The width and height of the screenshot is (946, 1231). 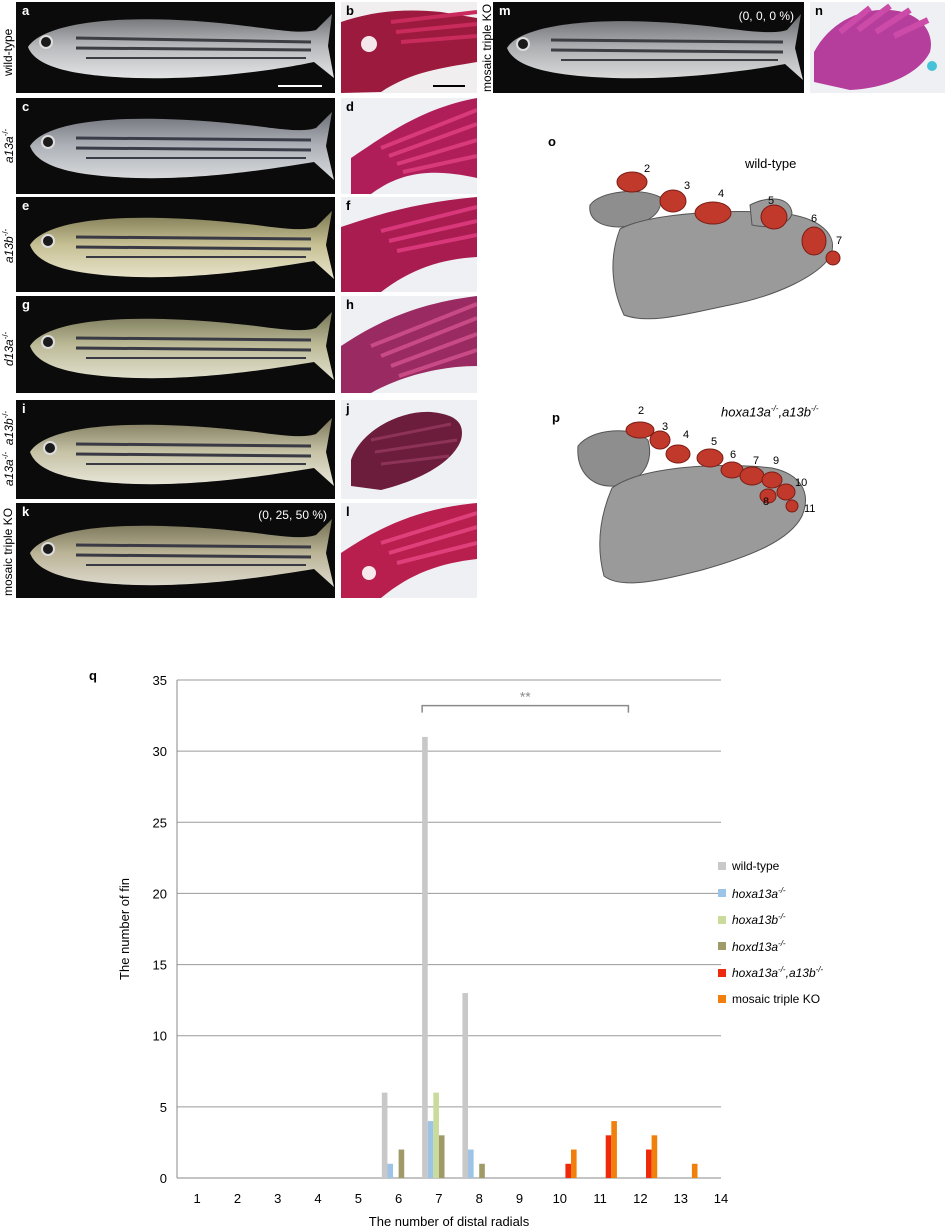 What do you see at coordinates (163, 1107) in the screenshot?
I see `y-tick-label: 5` at bounding box center [163, 1107].